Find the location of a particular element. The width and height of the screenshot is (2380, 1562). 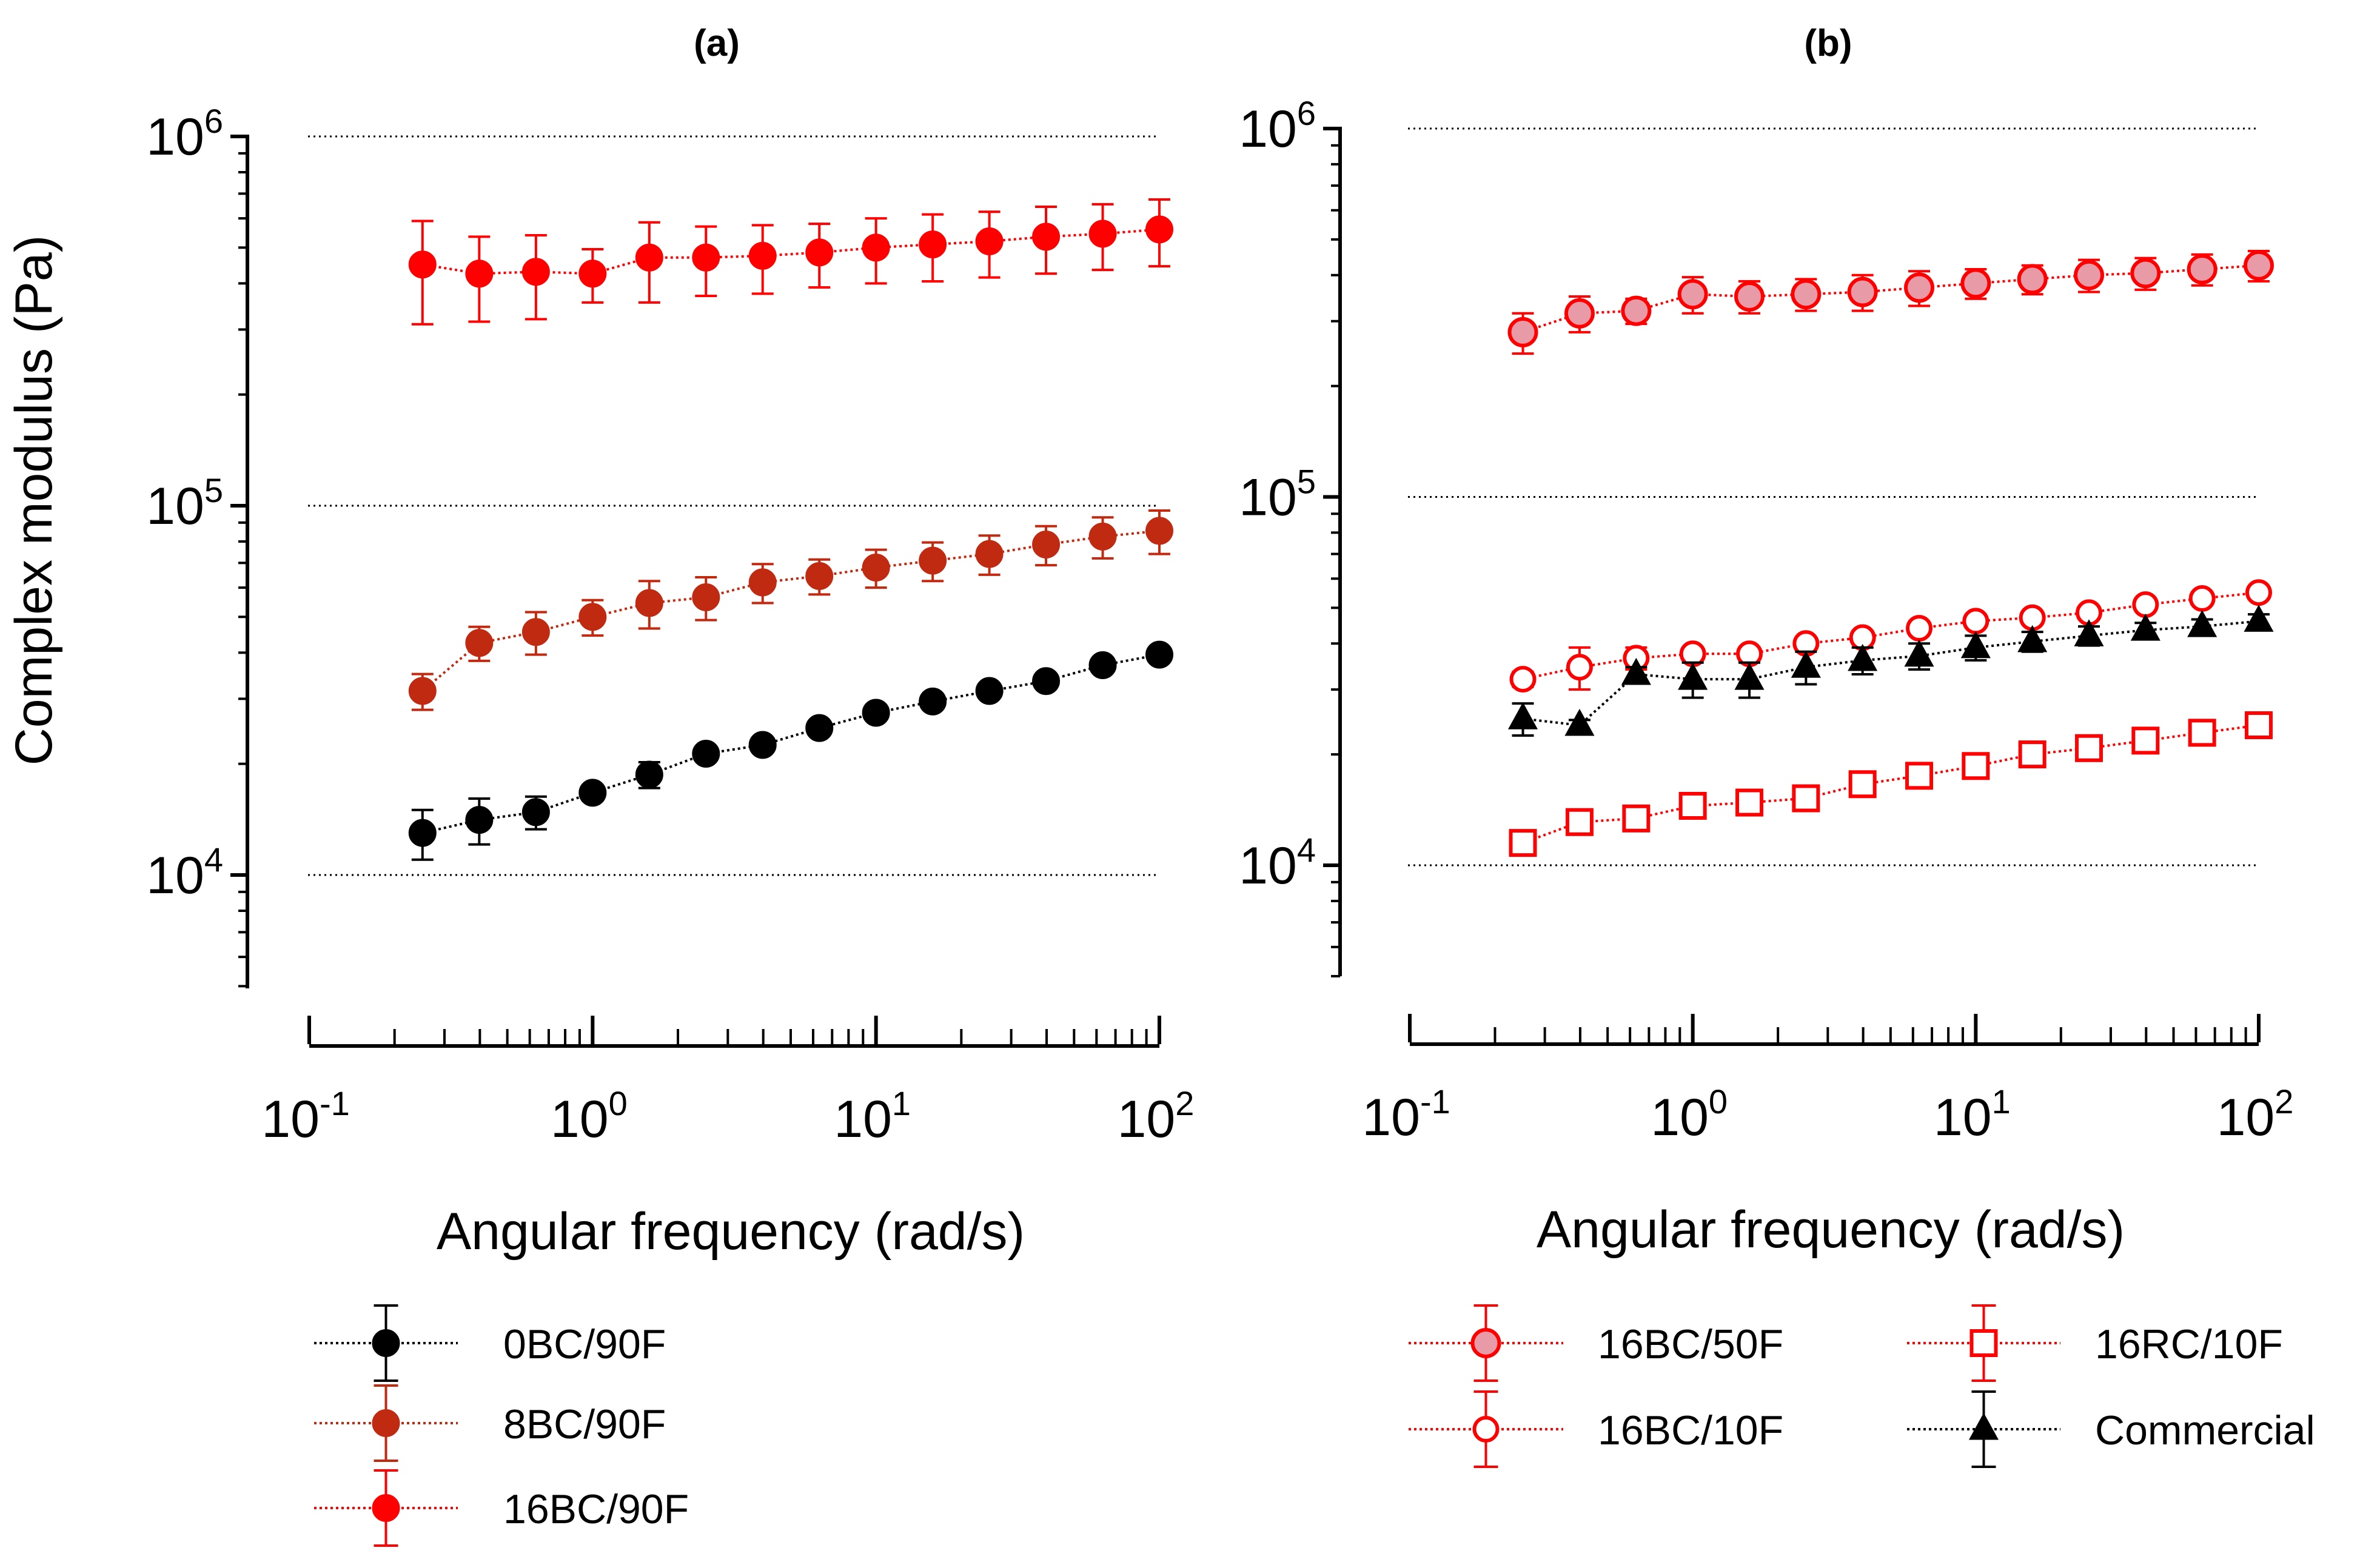

legend-label: 16BC/10F is located at coordinates (1690, 1430).